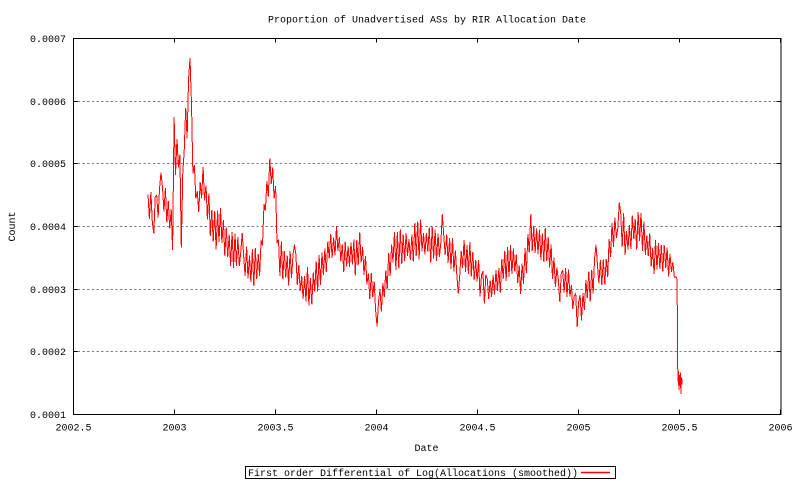  I want to click on svg-text: 0.0007, so click(48, 40).